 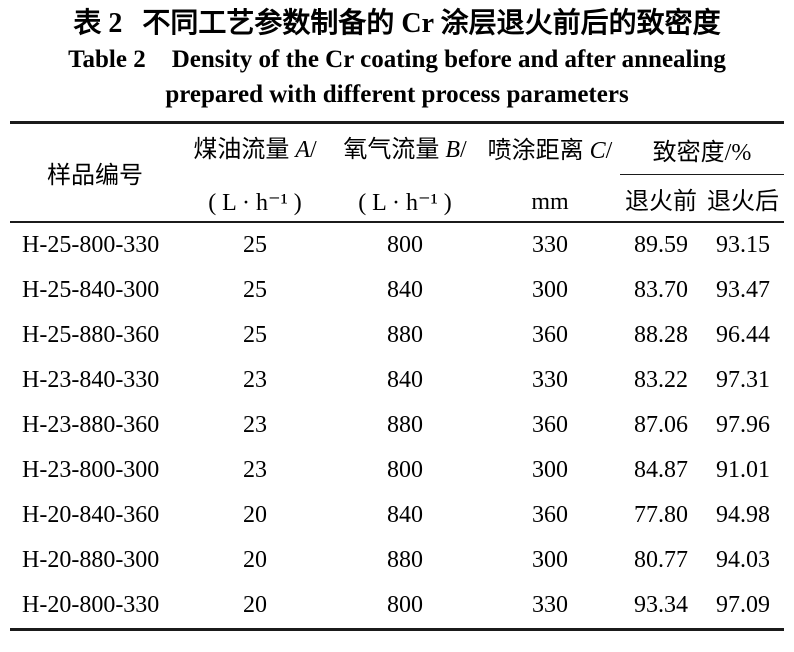 What do you see at coordinates (661, 560) in the screenshot?
I see `cell-density-before: 80.77` at bounding box center [661, 560].